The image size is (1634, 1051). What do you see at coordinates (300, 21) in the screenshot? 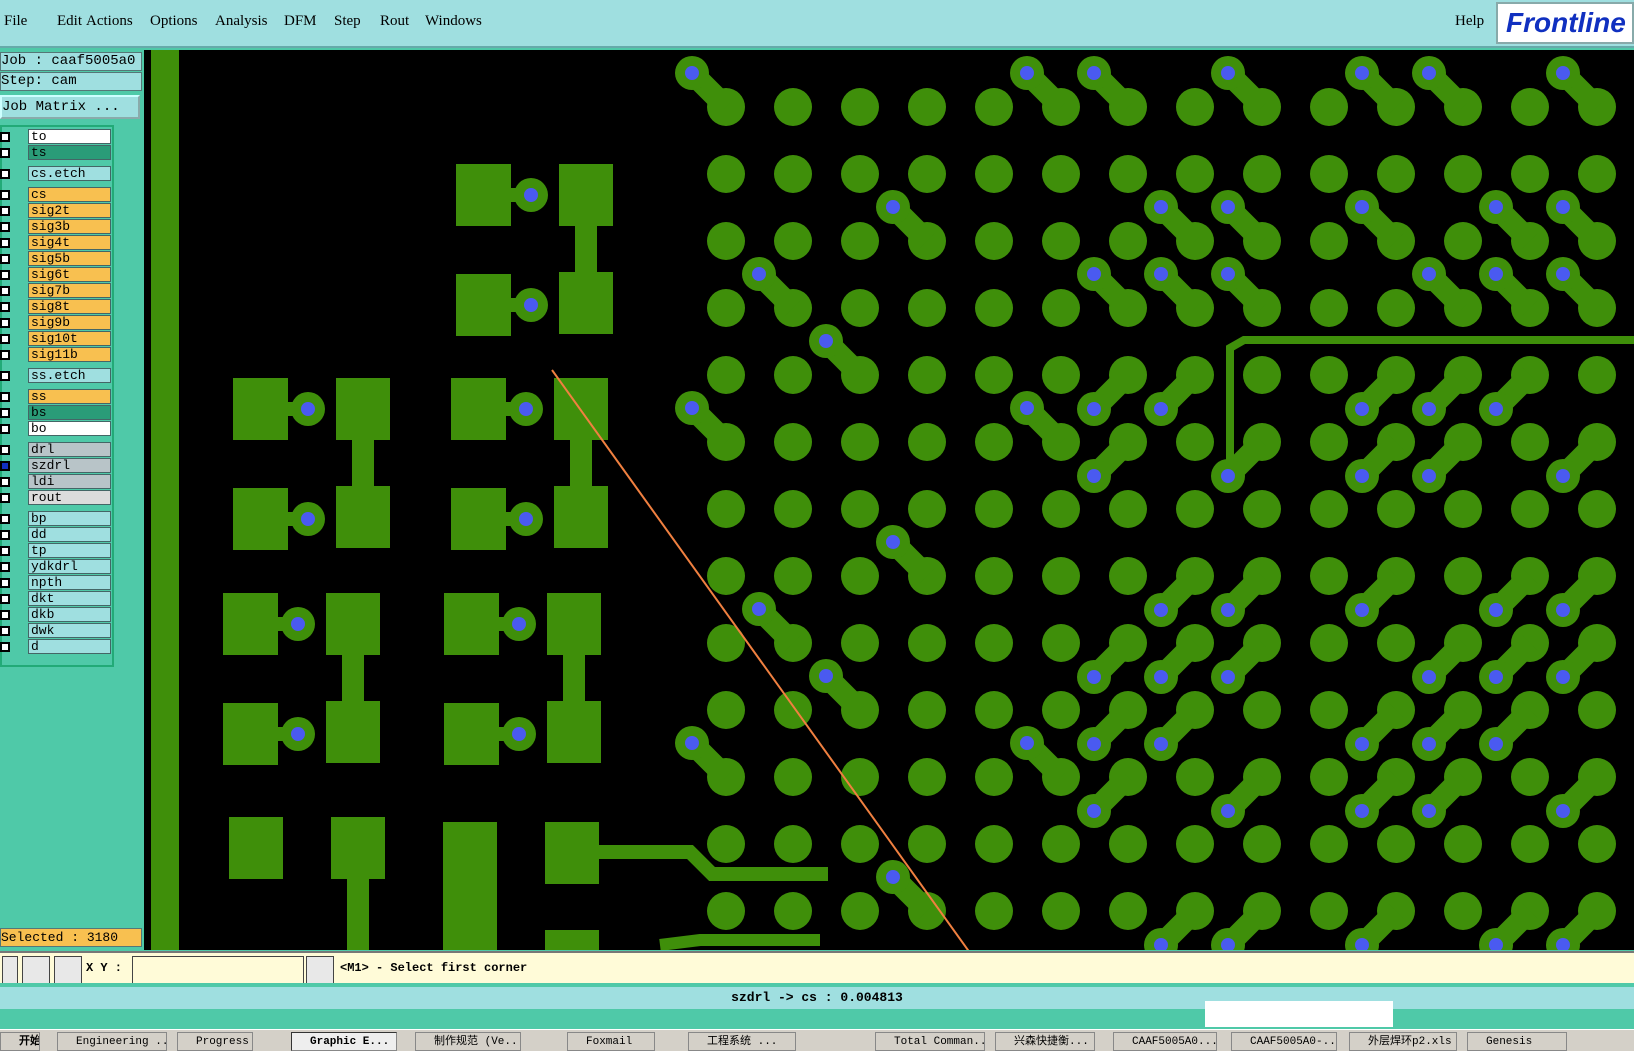
I see `menu-item: DFM` at bounding box center [300, 21].